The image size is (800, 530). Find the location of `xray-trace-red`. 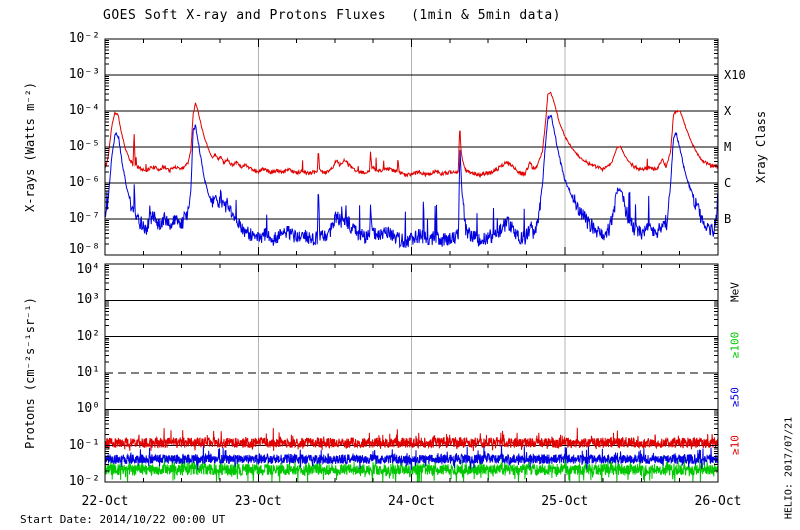

xray-trace-red is located at coordinates (411, 135).